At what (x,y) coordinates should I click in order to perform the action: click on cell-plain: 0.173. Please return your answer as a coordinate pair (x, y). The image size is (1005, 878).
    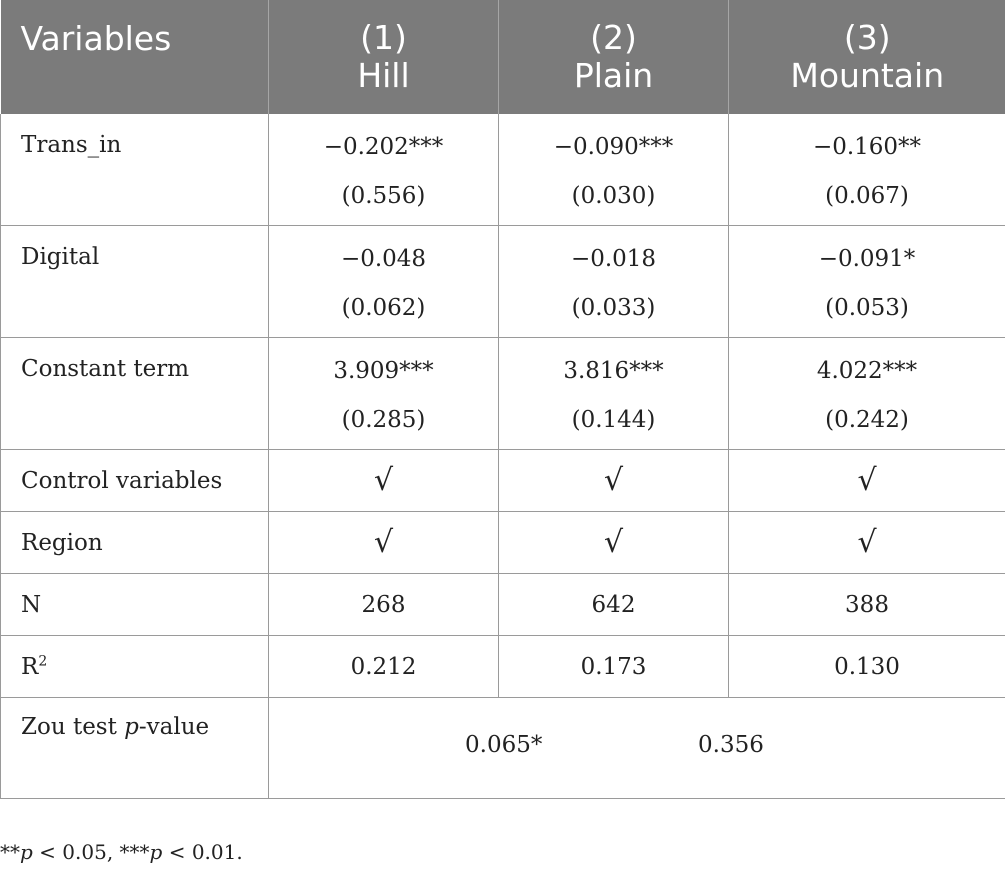
    Looking at the image, I should click on (613, 666).